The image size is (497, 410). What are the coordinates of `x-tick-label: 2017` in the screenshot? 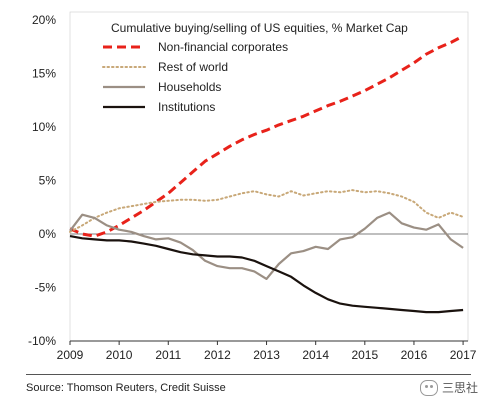 It's located at (463, 355).